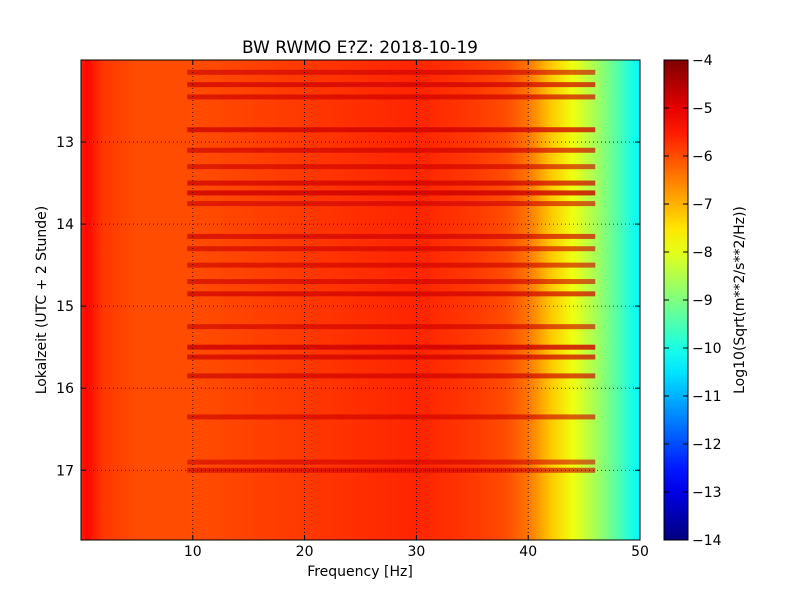 This screenshot has height=600, width=800. Describe the element at coordinates (707, 349) in the screenshot. I see `colorbar-tick-label: −10` at that location.